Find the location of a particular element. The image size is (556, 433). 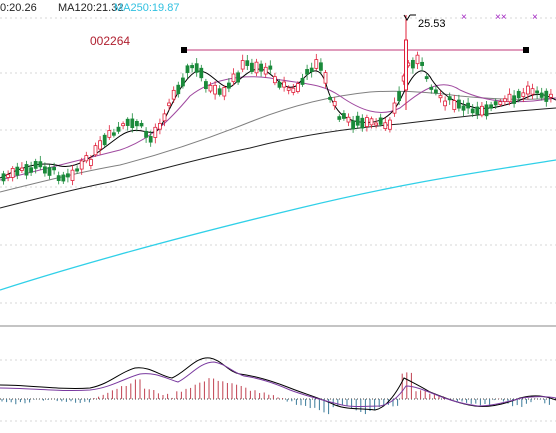

header-ma120: MA120:21.32 is located at coordinates (90, 8).